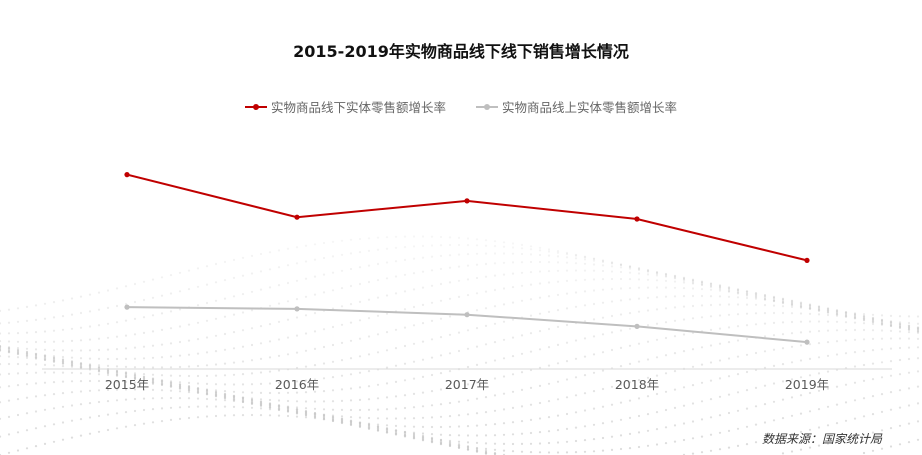  I want to click on data-source-note: 数据来源：国家统计局, so click(821, 439).